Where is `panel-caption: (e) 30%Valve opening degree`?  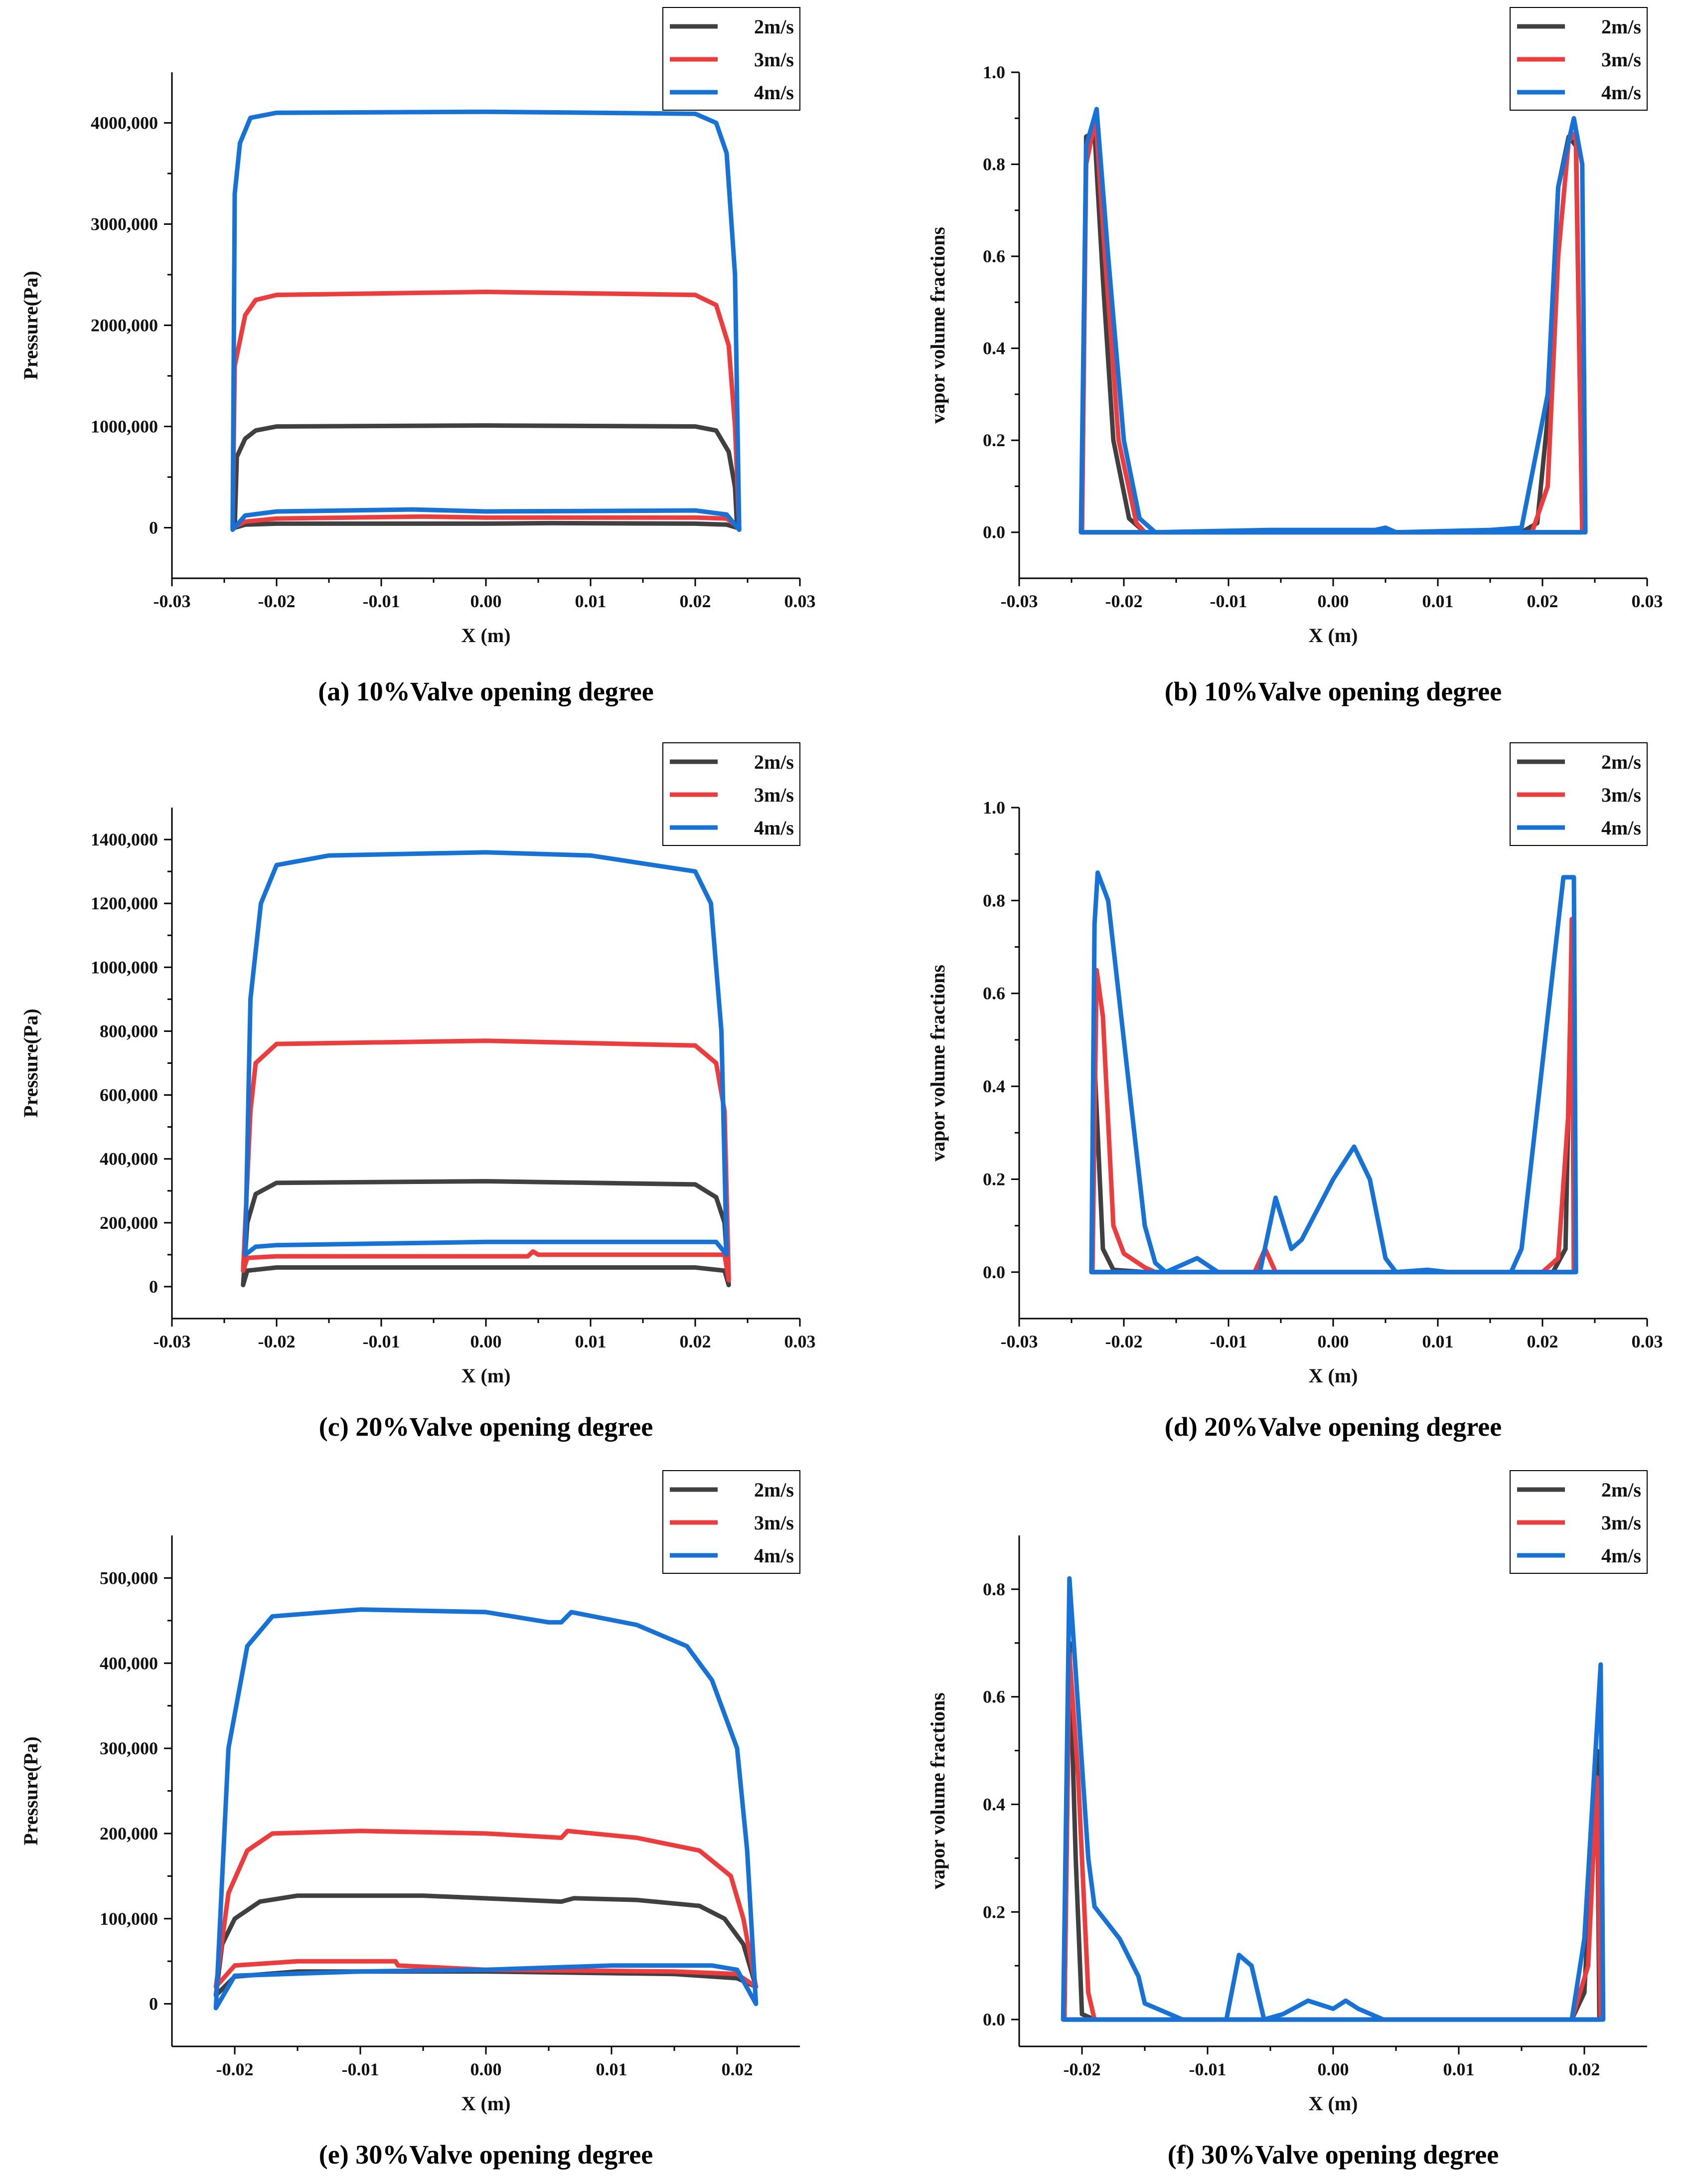
panel-caption: (e) 30%Valve opening degree is located at coordinates (486, 2155).